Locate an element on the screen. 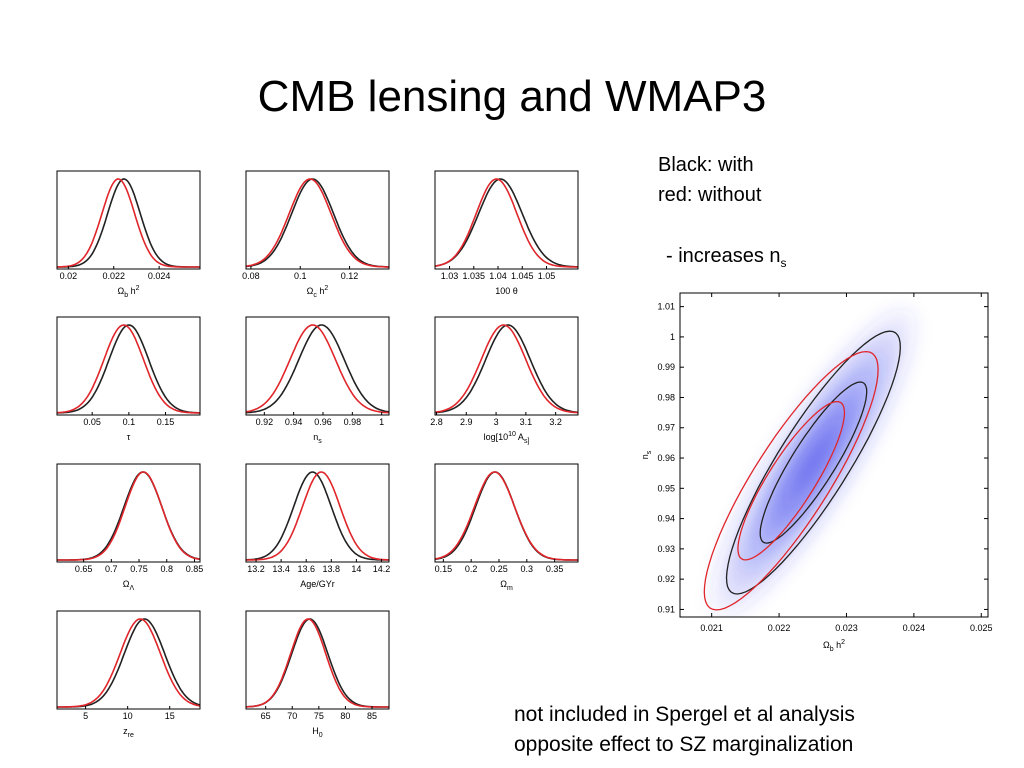 This screenshot has height=768, width=1024. tick-label: 75 is located at coordinates (319, 716).